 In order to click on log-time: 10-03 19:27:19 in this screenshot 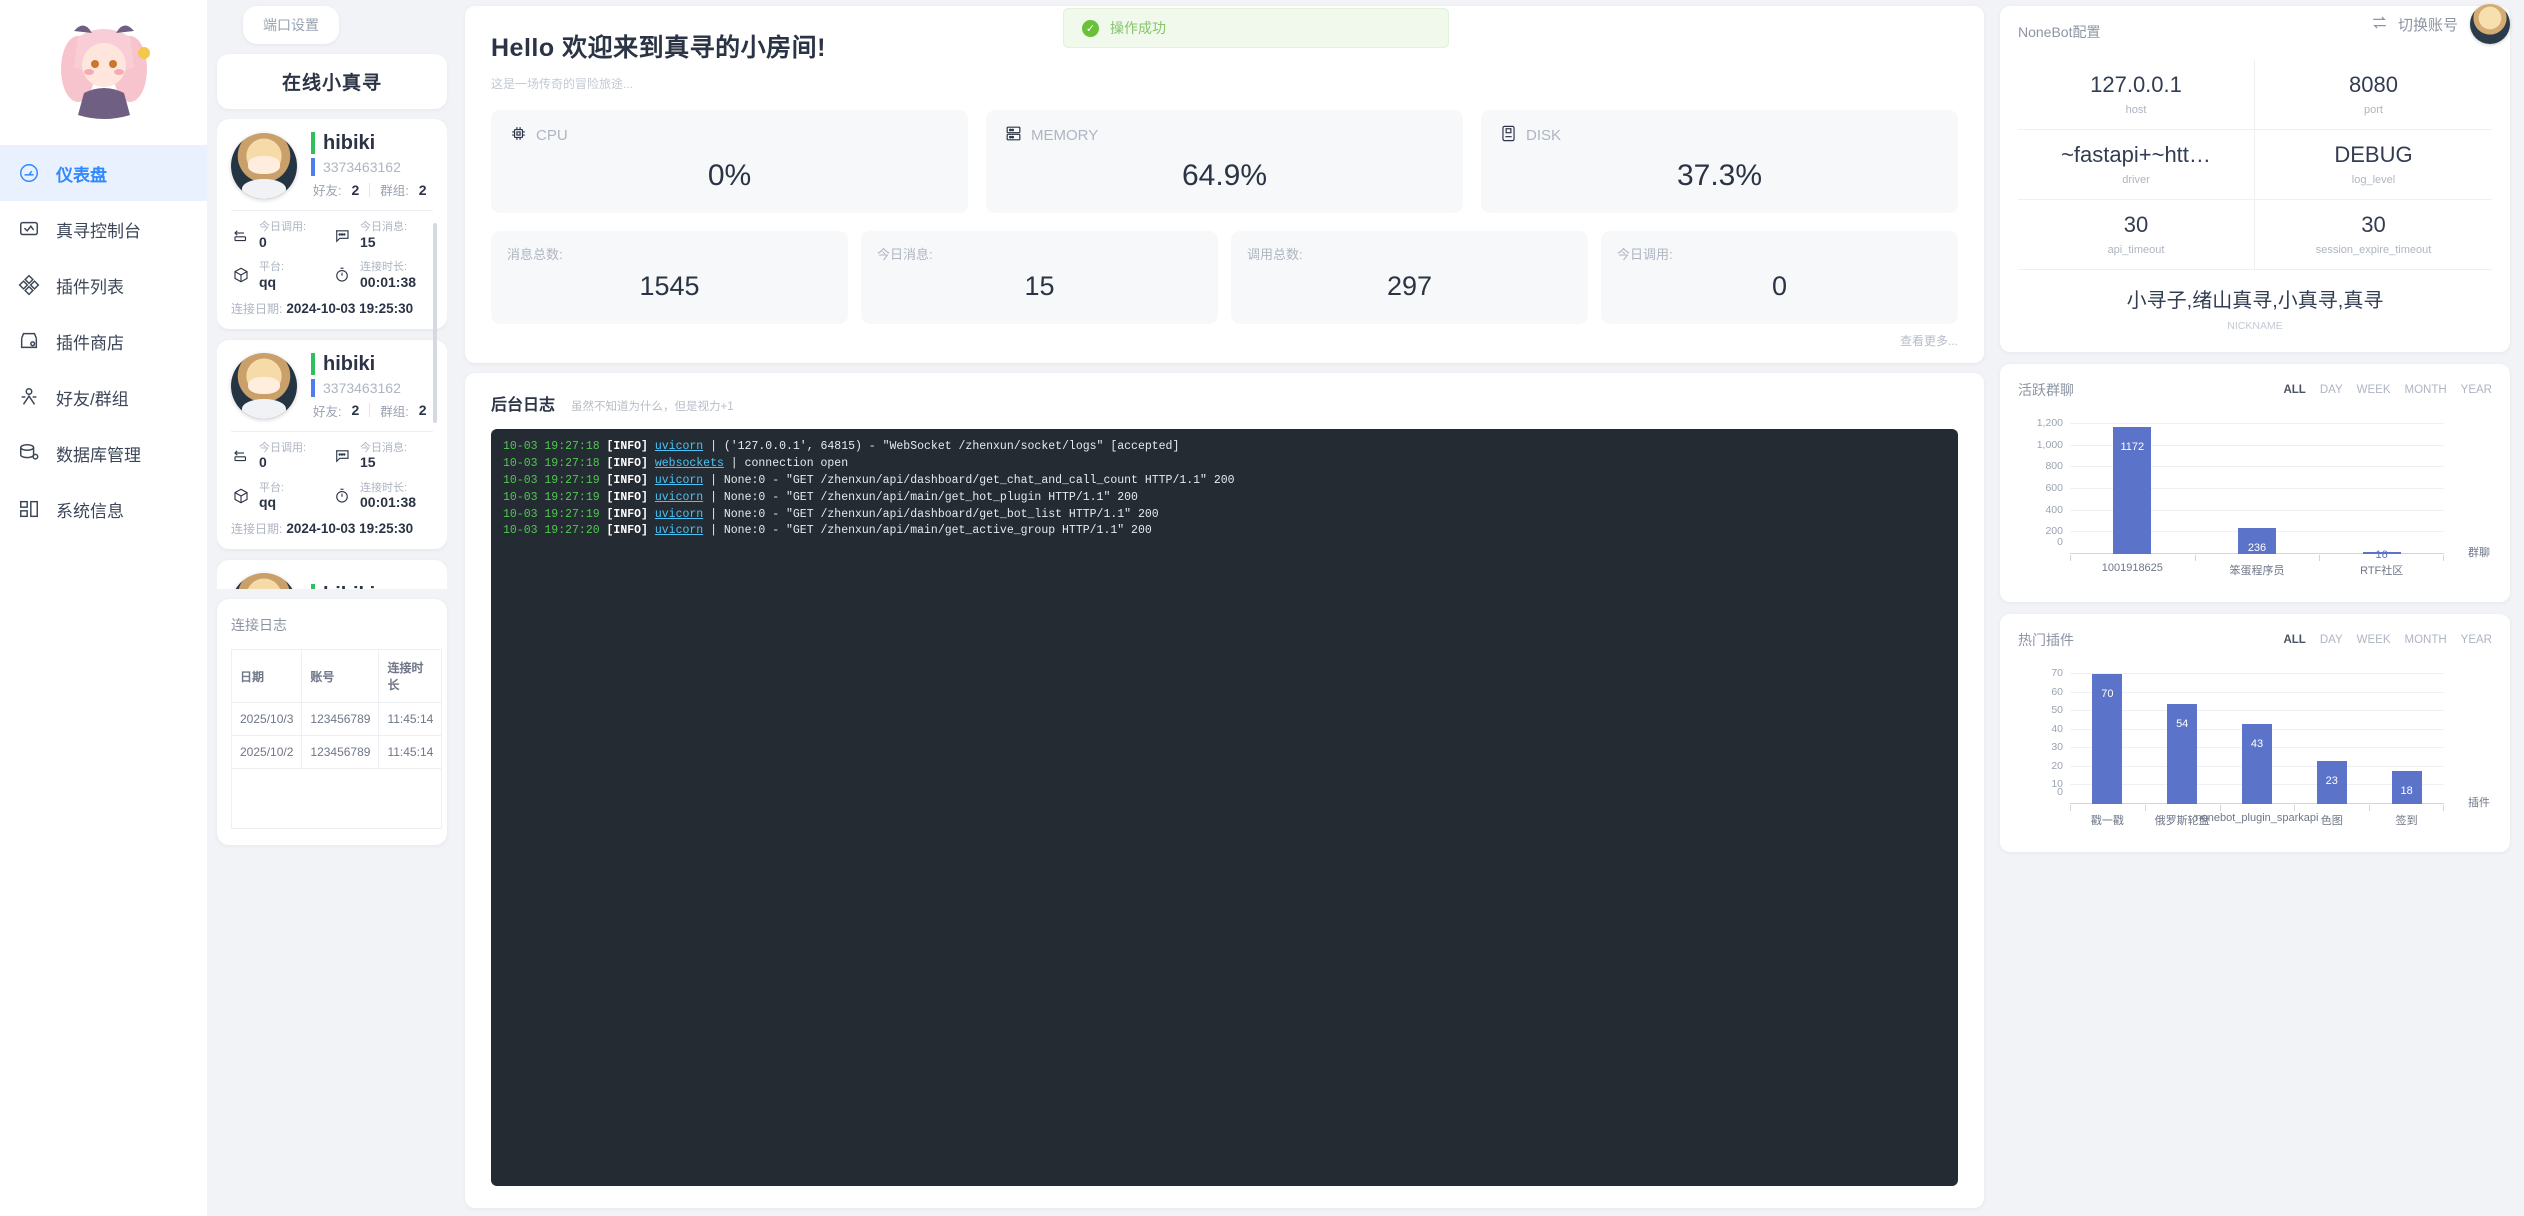, I will do `click(551, 514)`.